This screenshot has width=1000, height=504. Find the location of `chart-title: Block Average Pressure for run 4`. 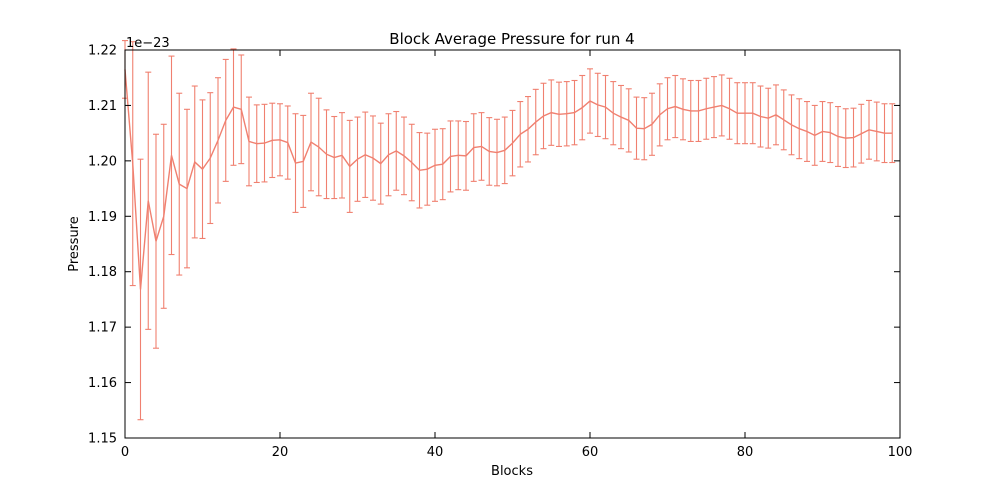

chart-title: Block Average Pressure for run 4 is located at coordinates (511, 39).